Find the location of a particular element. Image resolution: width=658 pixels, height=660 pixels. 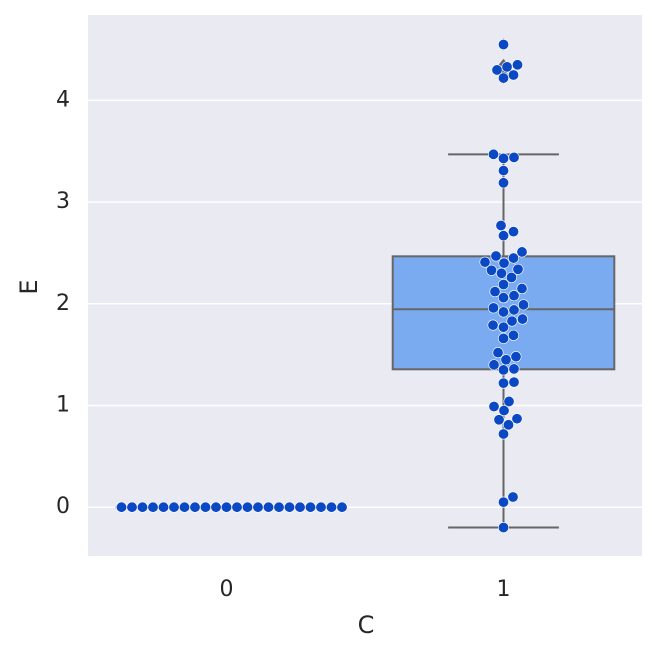

x-tick-label: 0 is located at coordinates (227, 589).